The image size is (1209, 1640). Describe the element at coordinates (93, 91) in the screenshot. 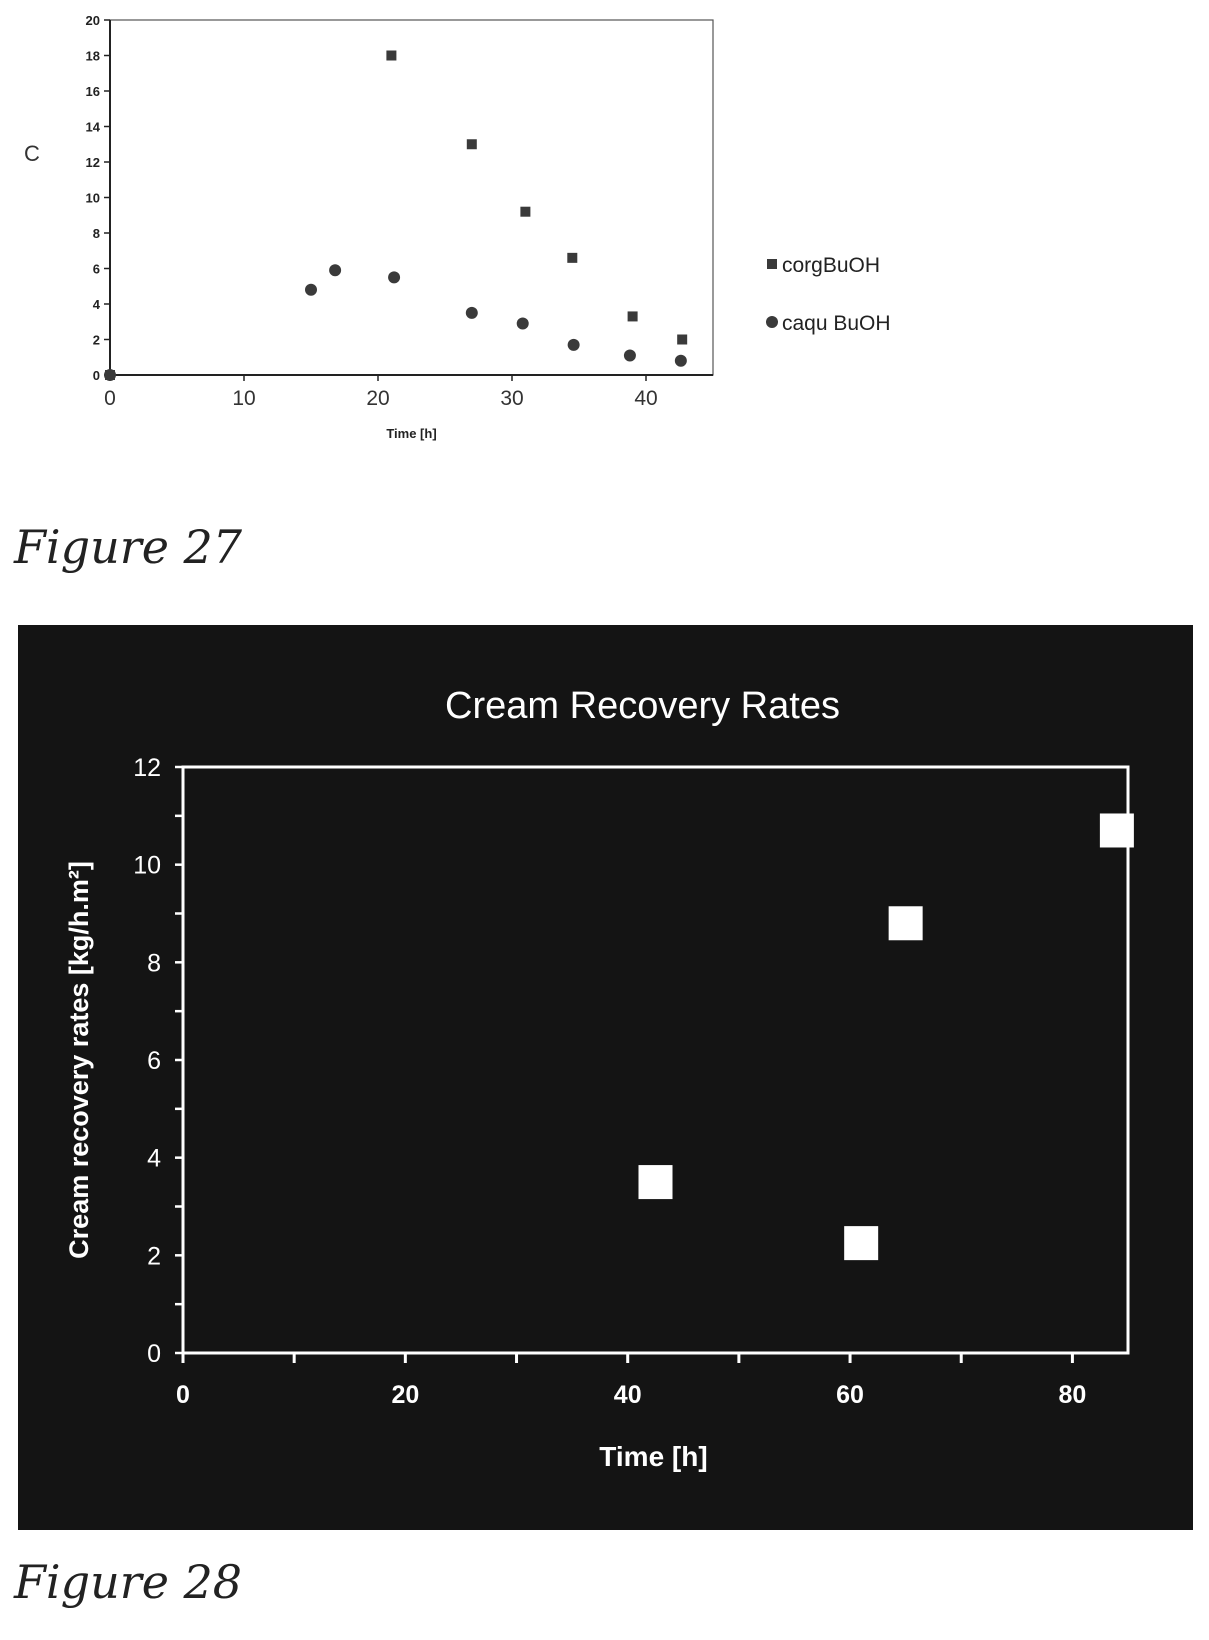

I see `y-tick-label: 16` at that location.